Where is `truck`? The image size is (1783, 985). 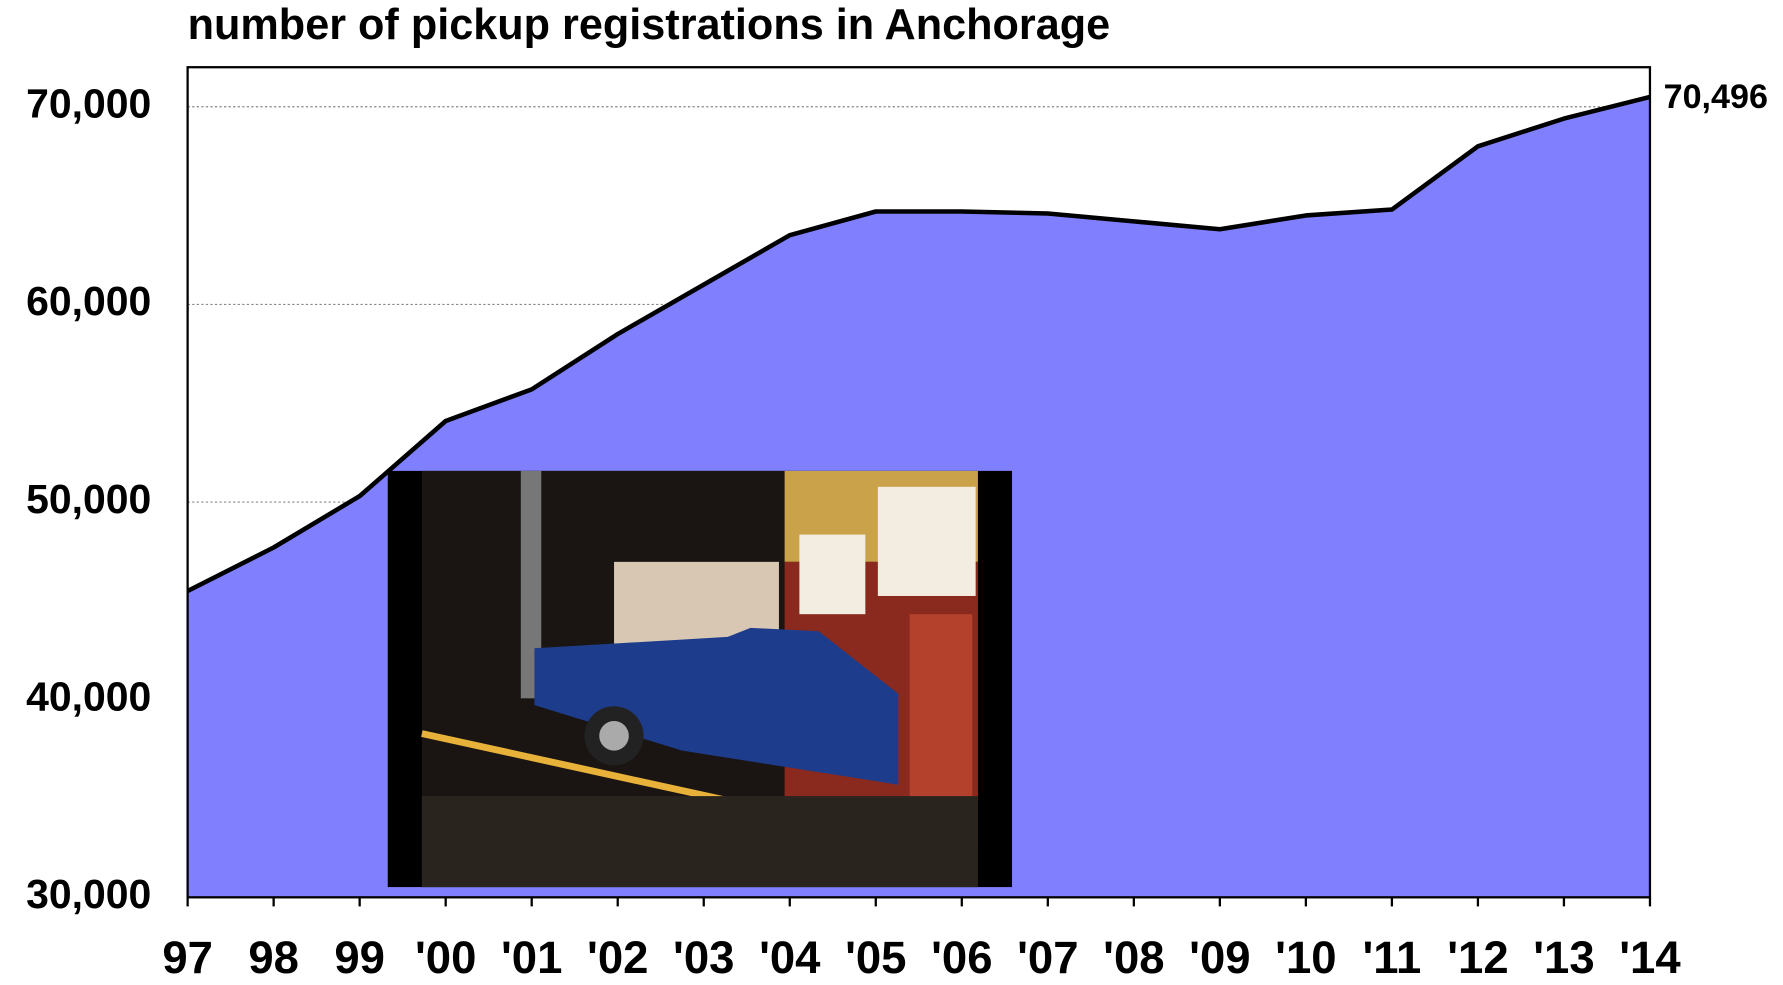
truck is located at coordinates (716, 706).